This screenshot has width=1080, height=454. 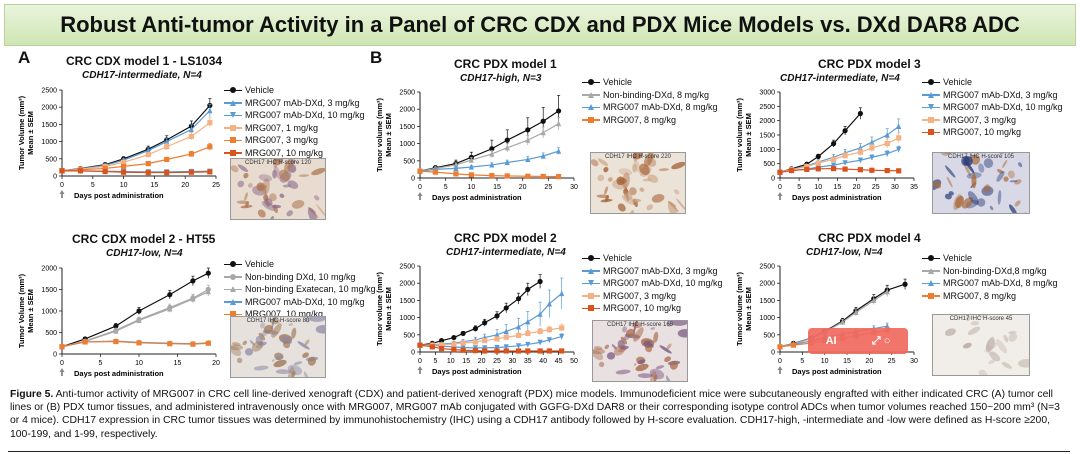 What do you see at coordinates (407, 301) in the screenshot?
I see `pdx2-ytick-label: 1500` at bounding box center [407, 301].